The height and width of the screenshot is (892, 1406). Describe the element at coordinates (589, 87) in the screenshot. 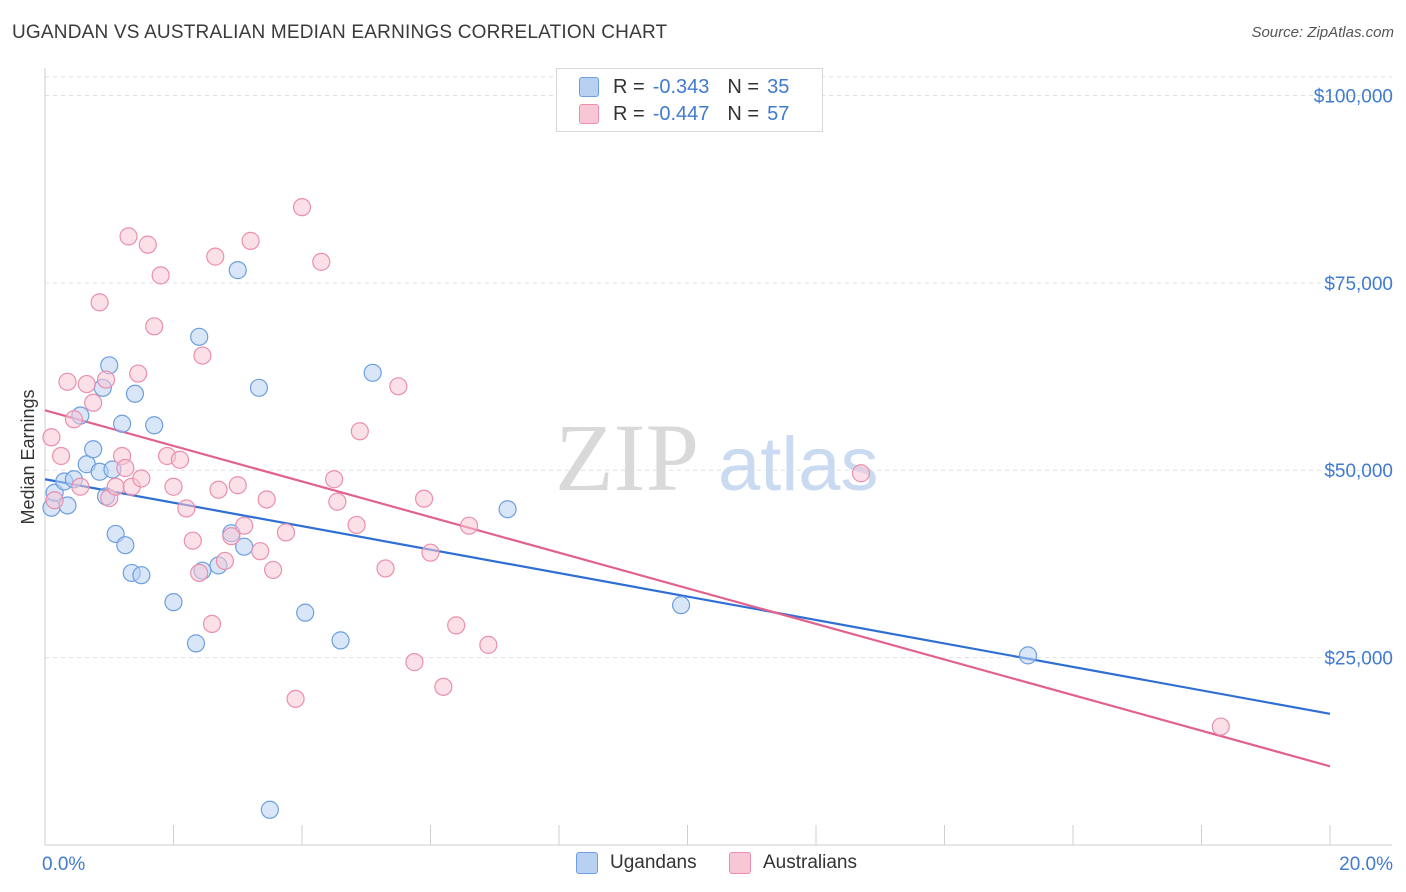

I see `ugandans-swatch` at that location.